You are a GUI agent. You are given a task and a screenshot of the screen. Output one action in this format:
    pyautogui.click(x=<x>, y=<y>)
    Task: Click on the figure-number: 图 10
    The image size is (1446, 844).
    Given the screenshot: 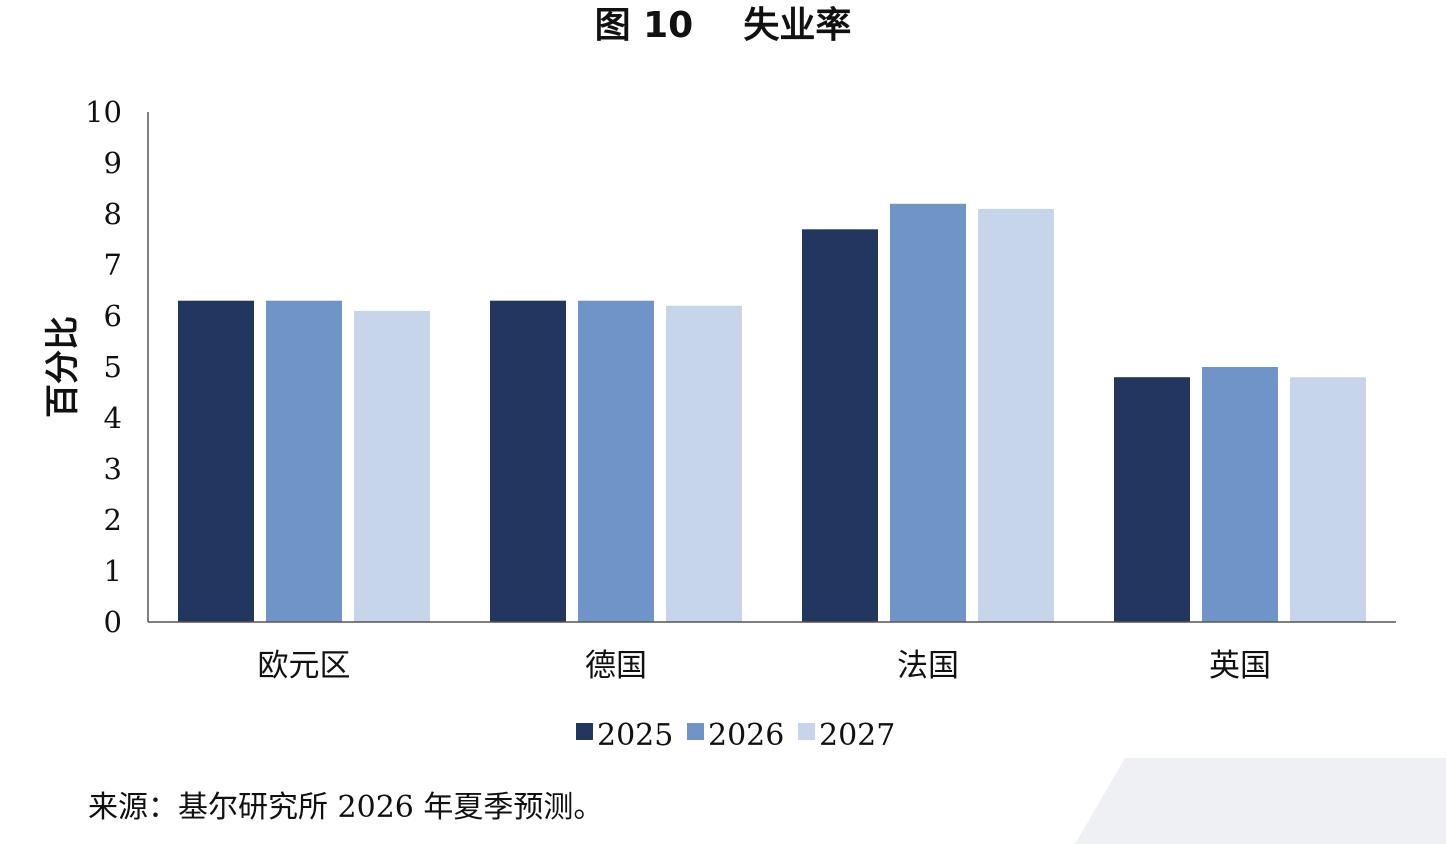 What is the action you would take?
    pyautogui.click(x=644, y=25)
    